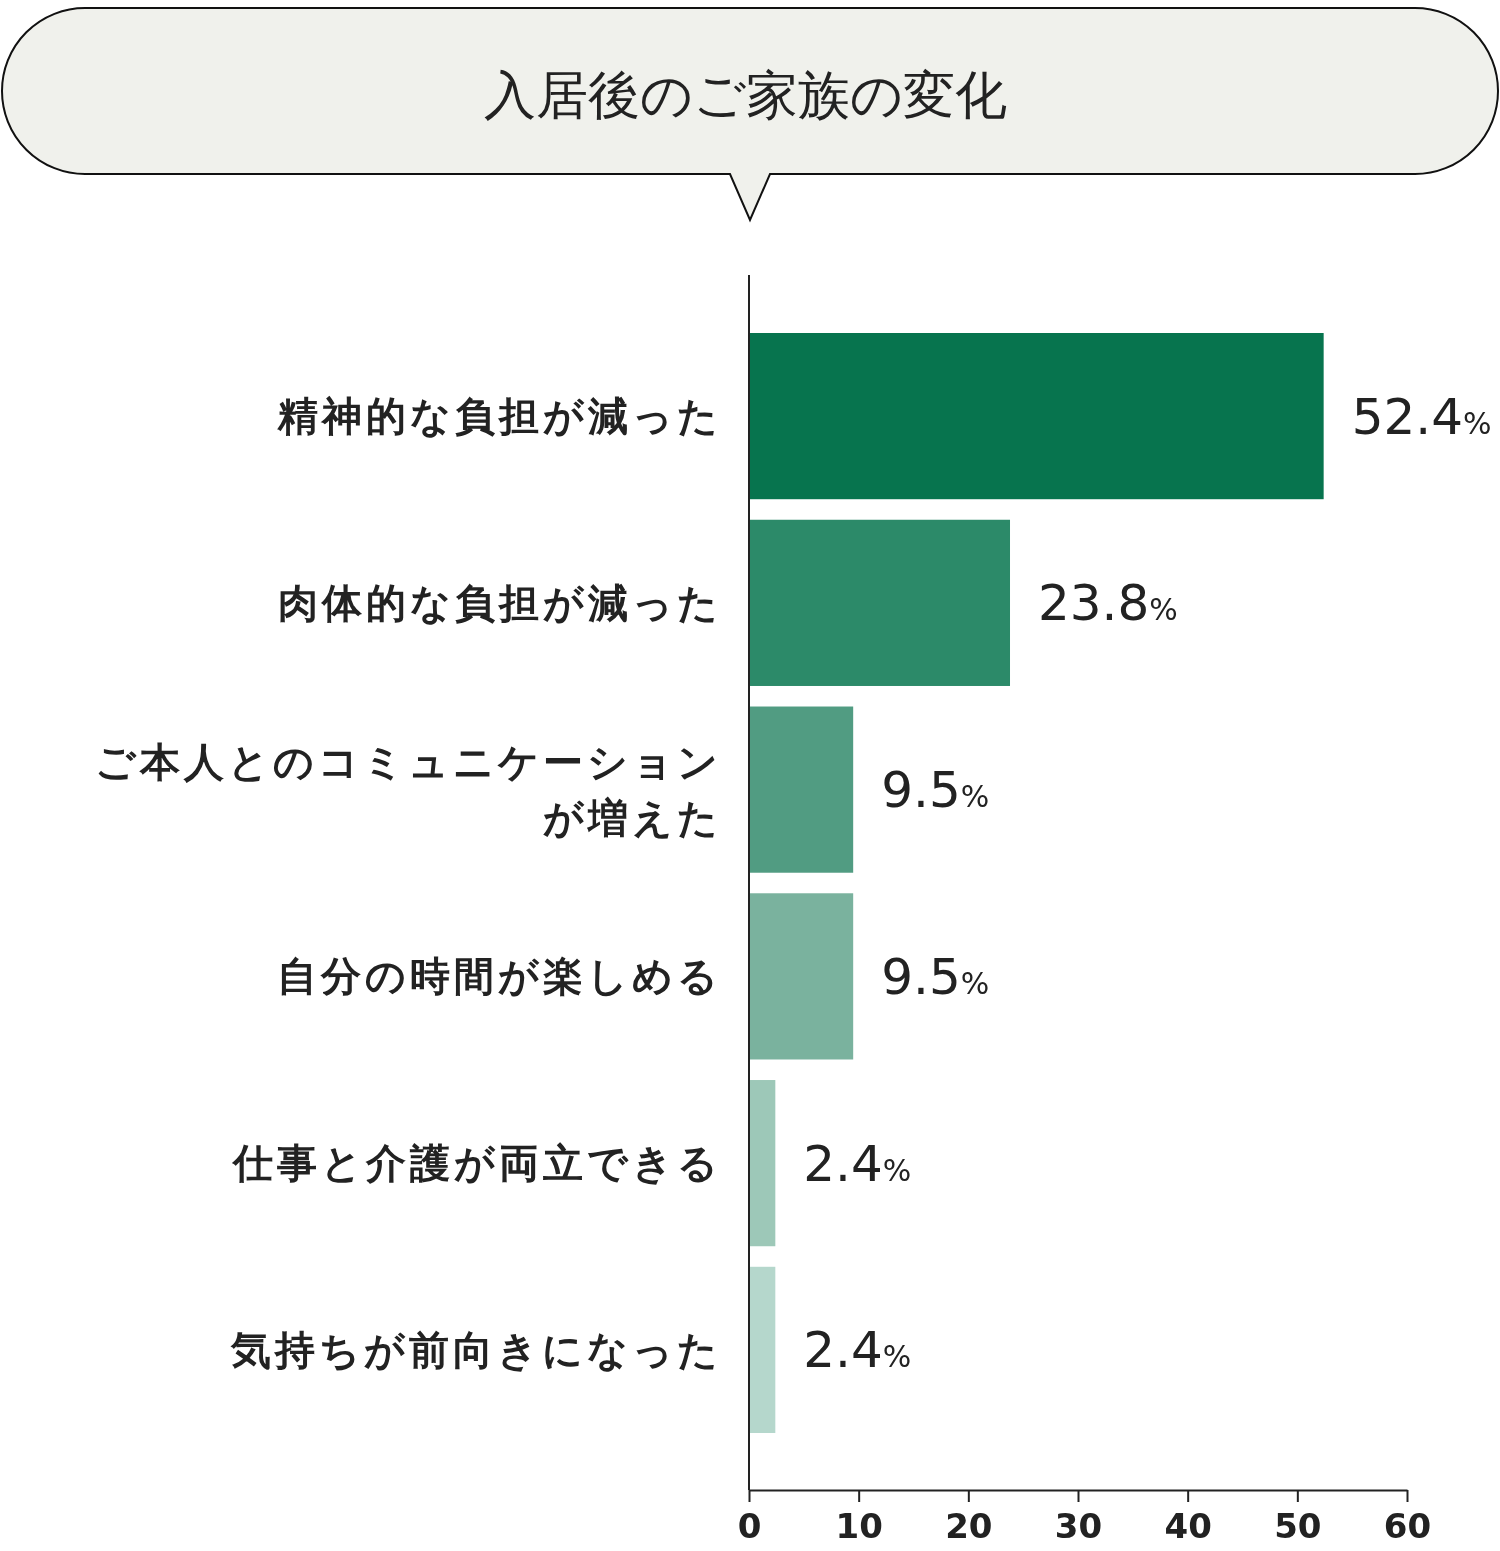  Describe the element at coordinates (1421, 416) in the screenshot. I see `data-label: 52.4%` at that location.